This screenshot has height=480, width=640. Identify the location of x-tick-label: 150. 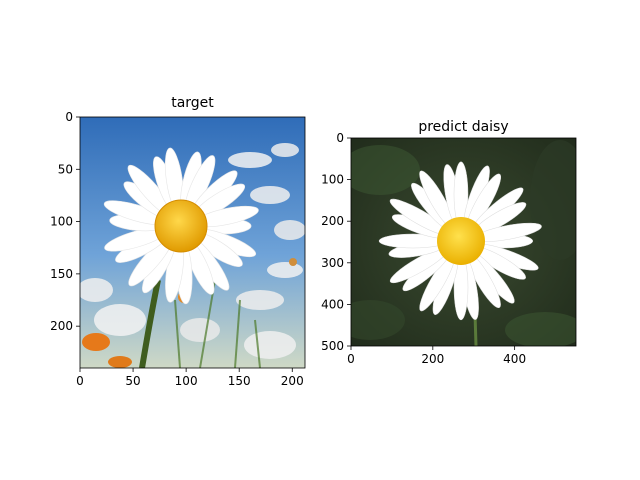
(239, 381).